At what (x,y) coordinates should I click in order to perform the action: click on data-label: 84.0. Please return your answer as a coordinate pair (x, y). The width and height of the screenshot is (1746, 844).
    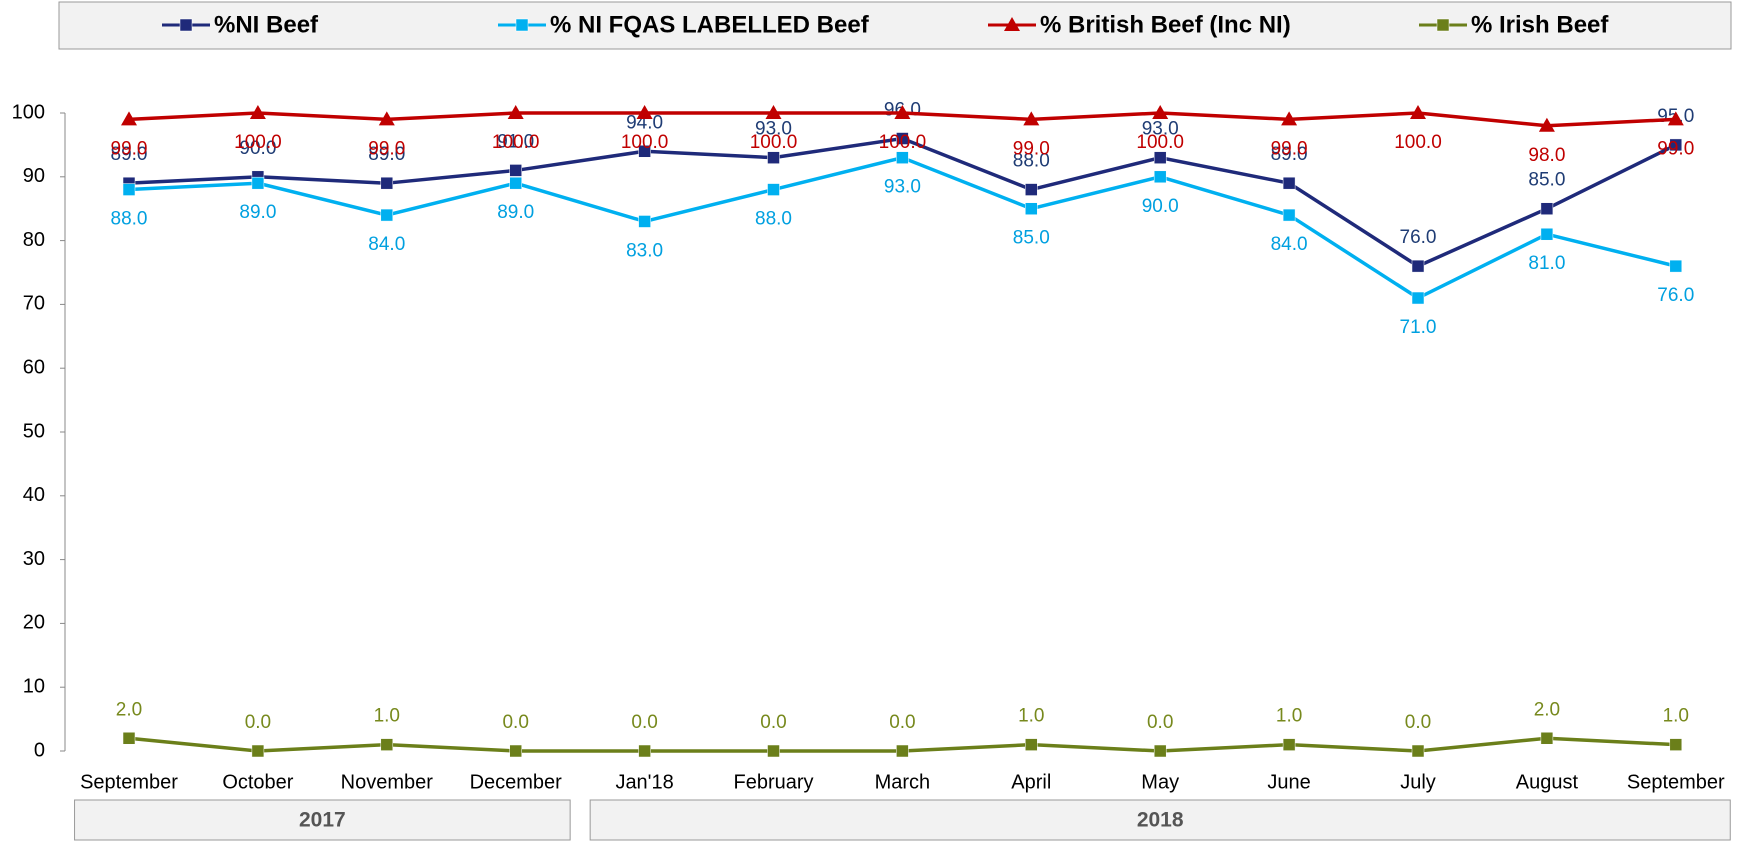
    Looking at the image, I should click on (1289, 244).